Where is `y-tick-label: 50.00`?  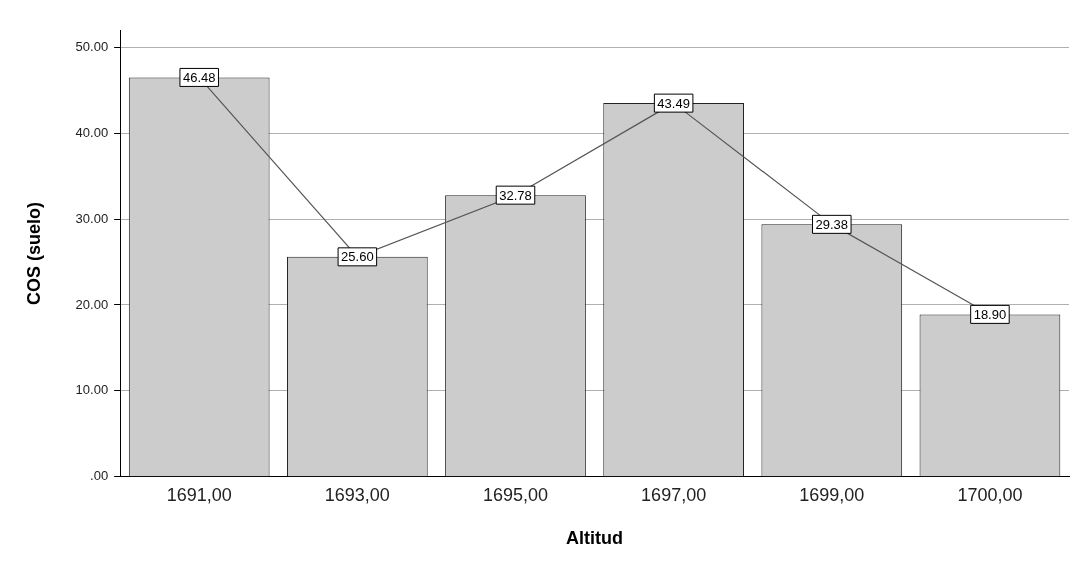 y-tick-label: 50.00 is located at coordinates (92, 46).